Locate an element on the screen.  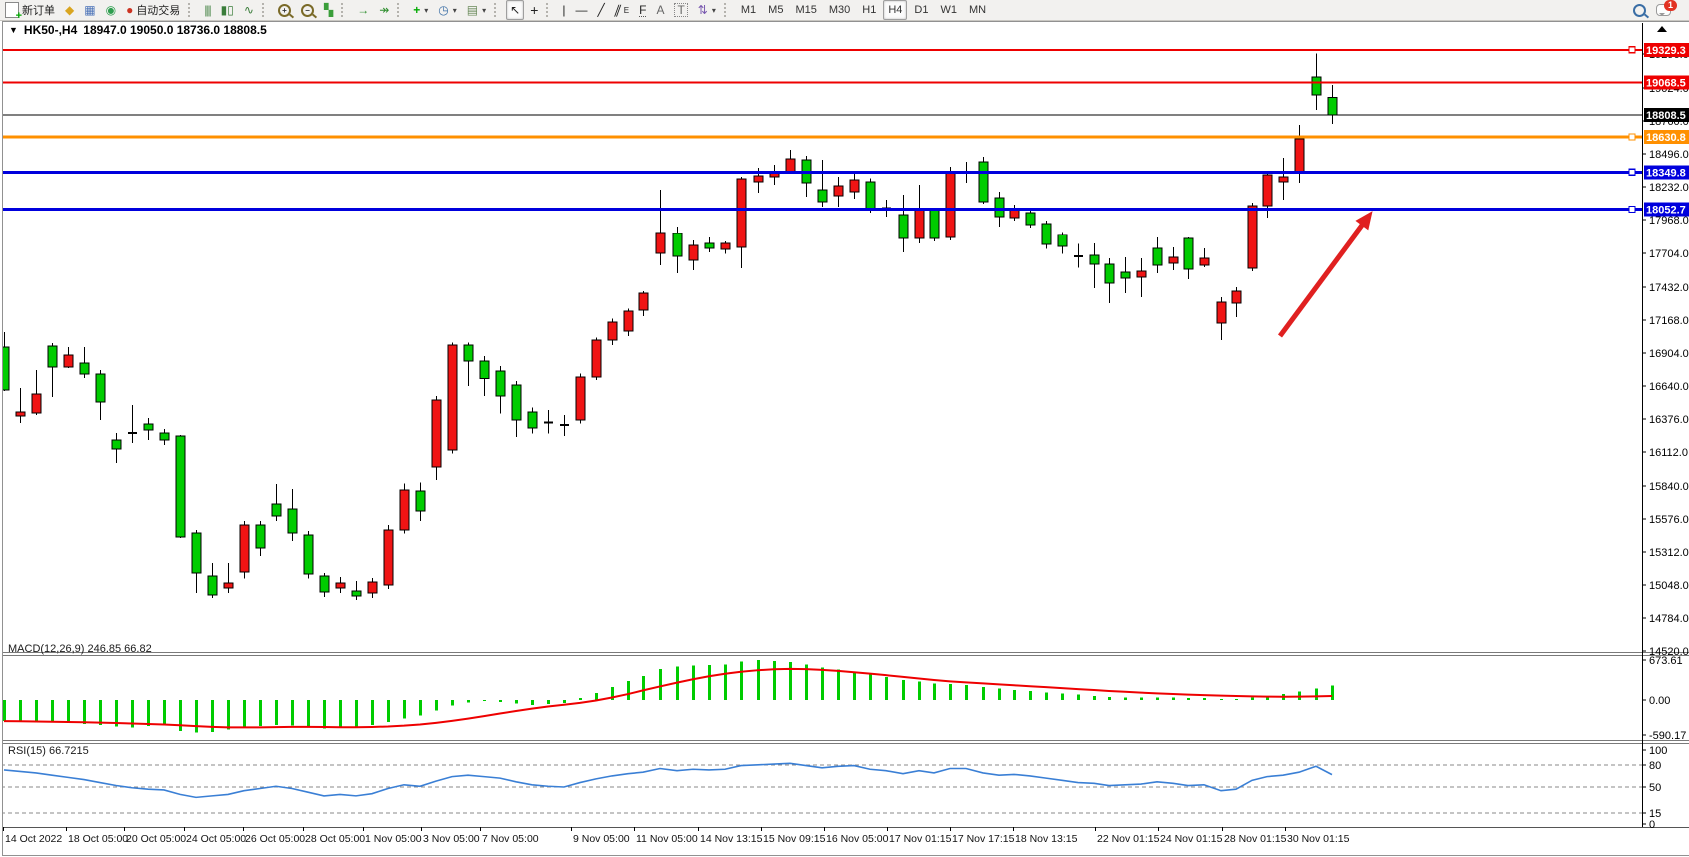
svg-text: 14784.0 is located at coordinates (1669, 619).